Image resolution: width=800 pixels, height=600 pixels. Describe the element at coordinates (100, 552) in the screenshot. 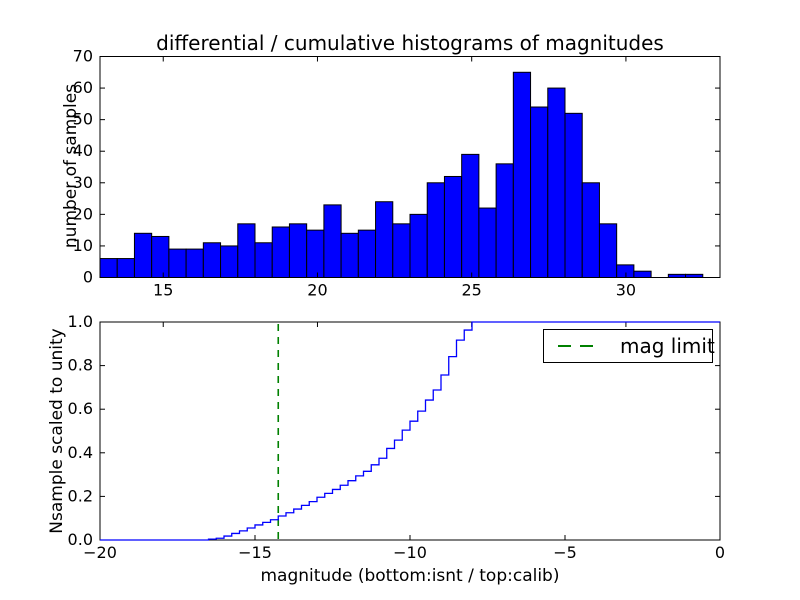

I see `x-tick-label: −20` at that location.